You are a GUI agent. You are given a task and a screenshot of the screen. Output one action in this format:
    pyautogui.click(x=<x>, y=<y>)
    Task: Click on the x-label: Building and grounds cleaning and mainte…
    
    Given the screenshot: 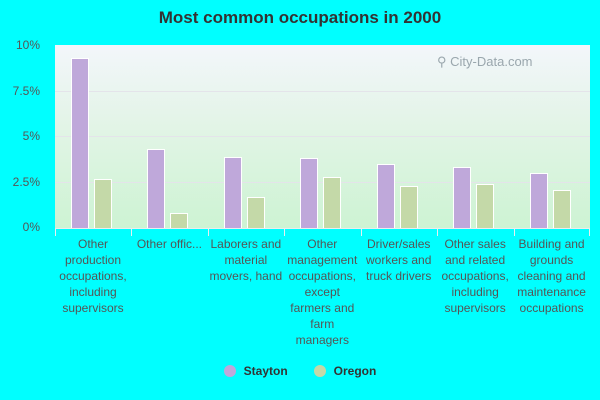 What is the action you would take?
    pyautogui.click(x=551, y=276)
    